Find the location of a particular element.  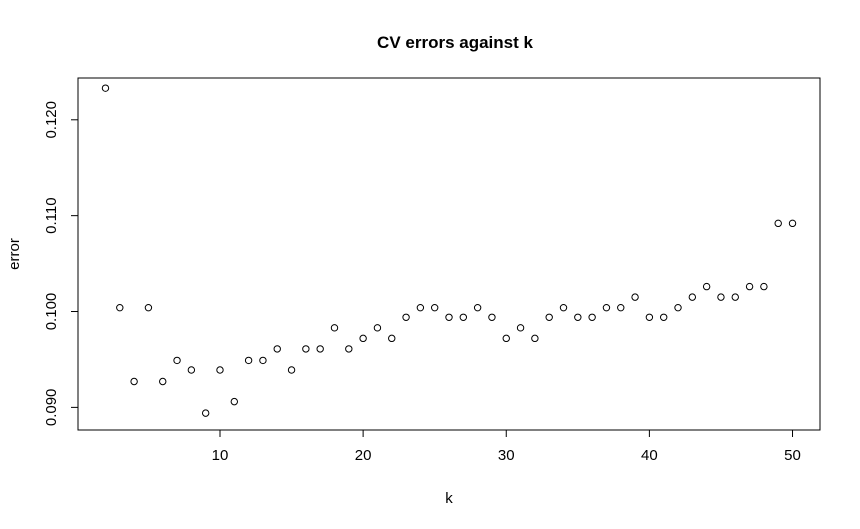

x-axis-label: k is located at coordinates (449, 498).